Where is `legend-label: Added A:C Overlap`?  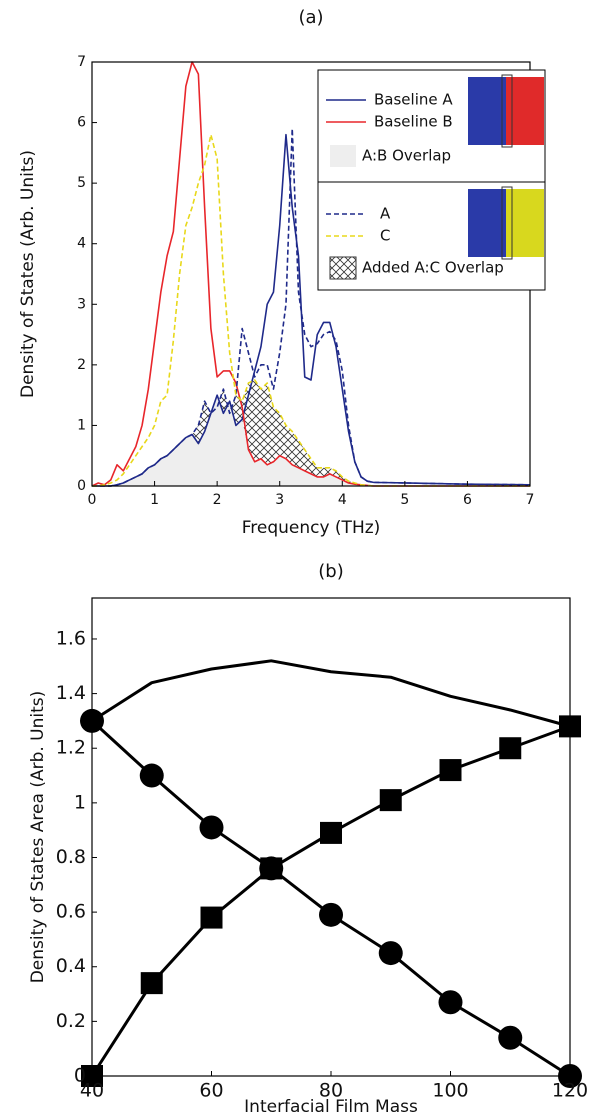 legend-label: Added A:C Overlap is located at coordinates (433, 268).